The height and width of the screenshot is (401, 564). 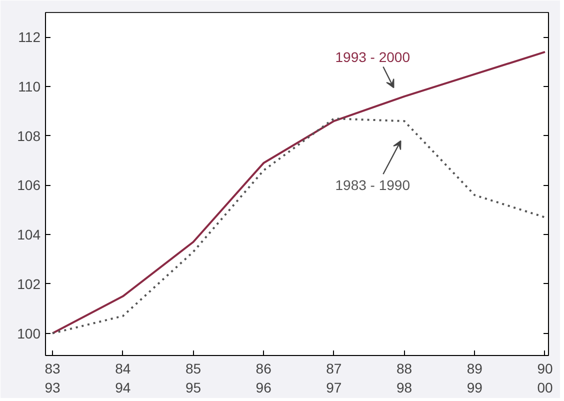 What do you see at coordinates (264, 378) in the screenshot?
I see `x-tick-label: 86 96` at bounding box center [264, 378].